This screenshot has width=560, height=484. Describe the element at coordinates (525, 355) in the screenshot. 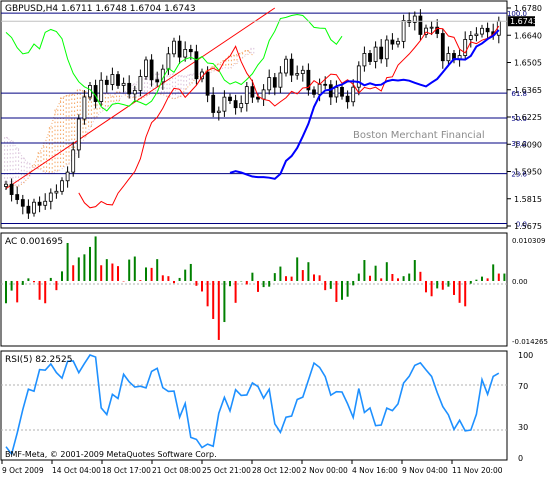

I see `rsi-tick-label: 100` at that location.